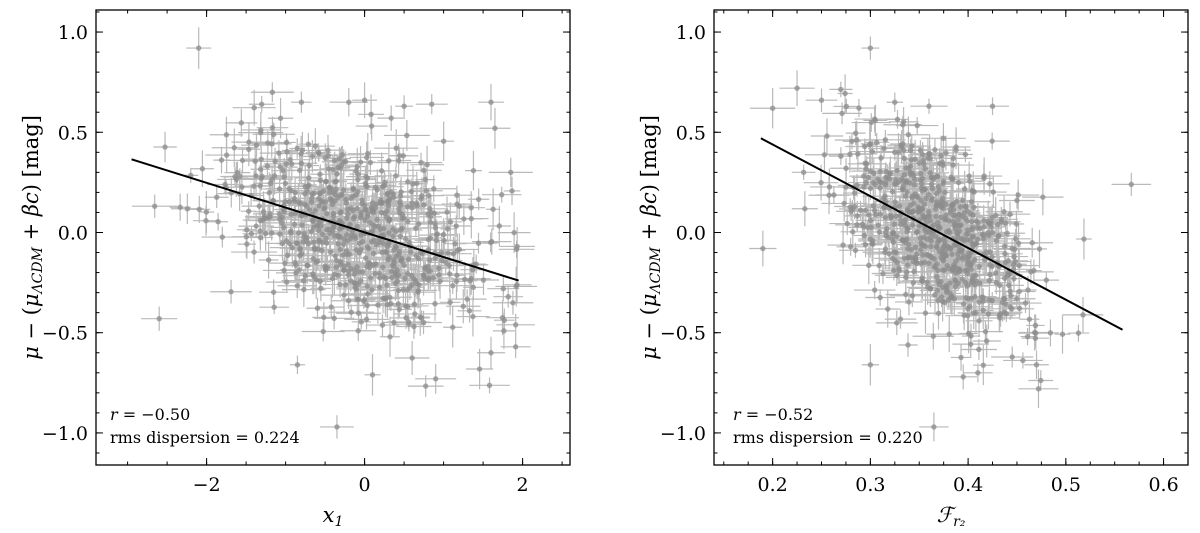 This screenshot has height=533, width=1200. Describe the element at coordinates (650, 237) in the screenshot. I see `y-axis-label: μ − (μΛCDM + βc) [mag]` at that location.